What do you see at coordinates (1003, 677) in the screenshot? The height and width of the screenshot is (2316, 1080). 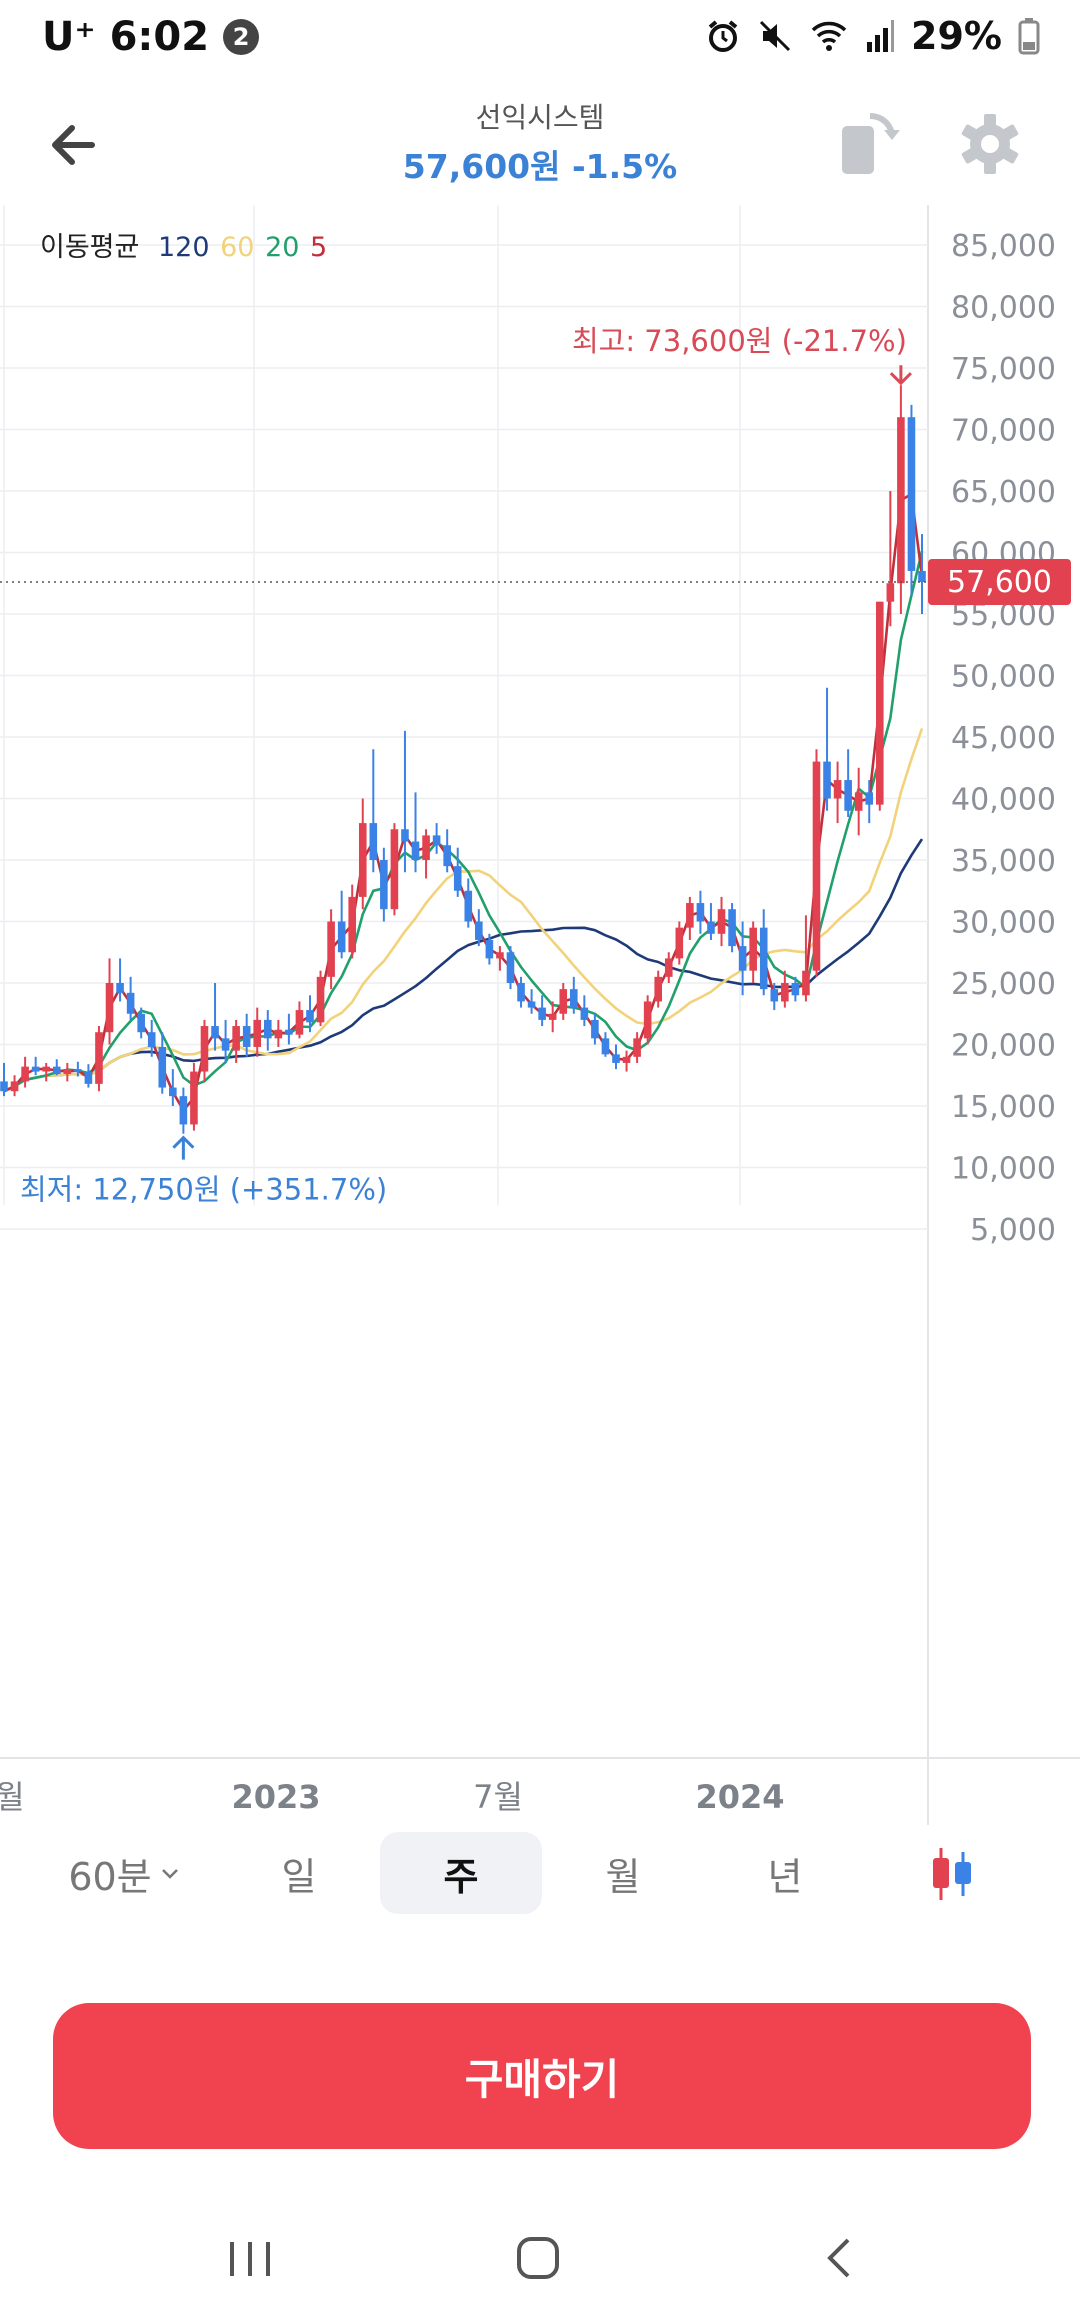 I see `y-tick-label: 50,000` at bounding box center [1003, 677].